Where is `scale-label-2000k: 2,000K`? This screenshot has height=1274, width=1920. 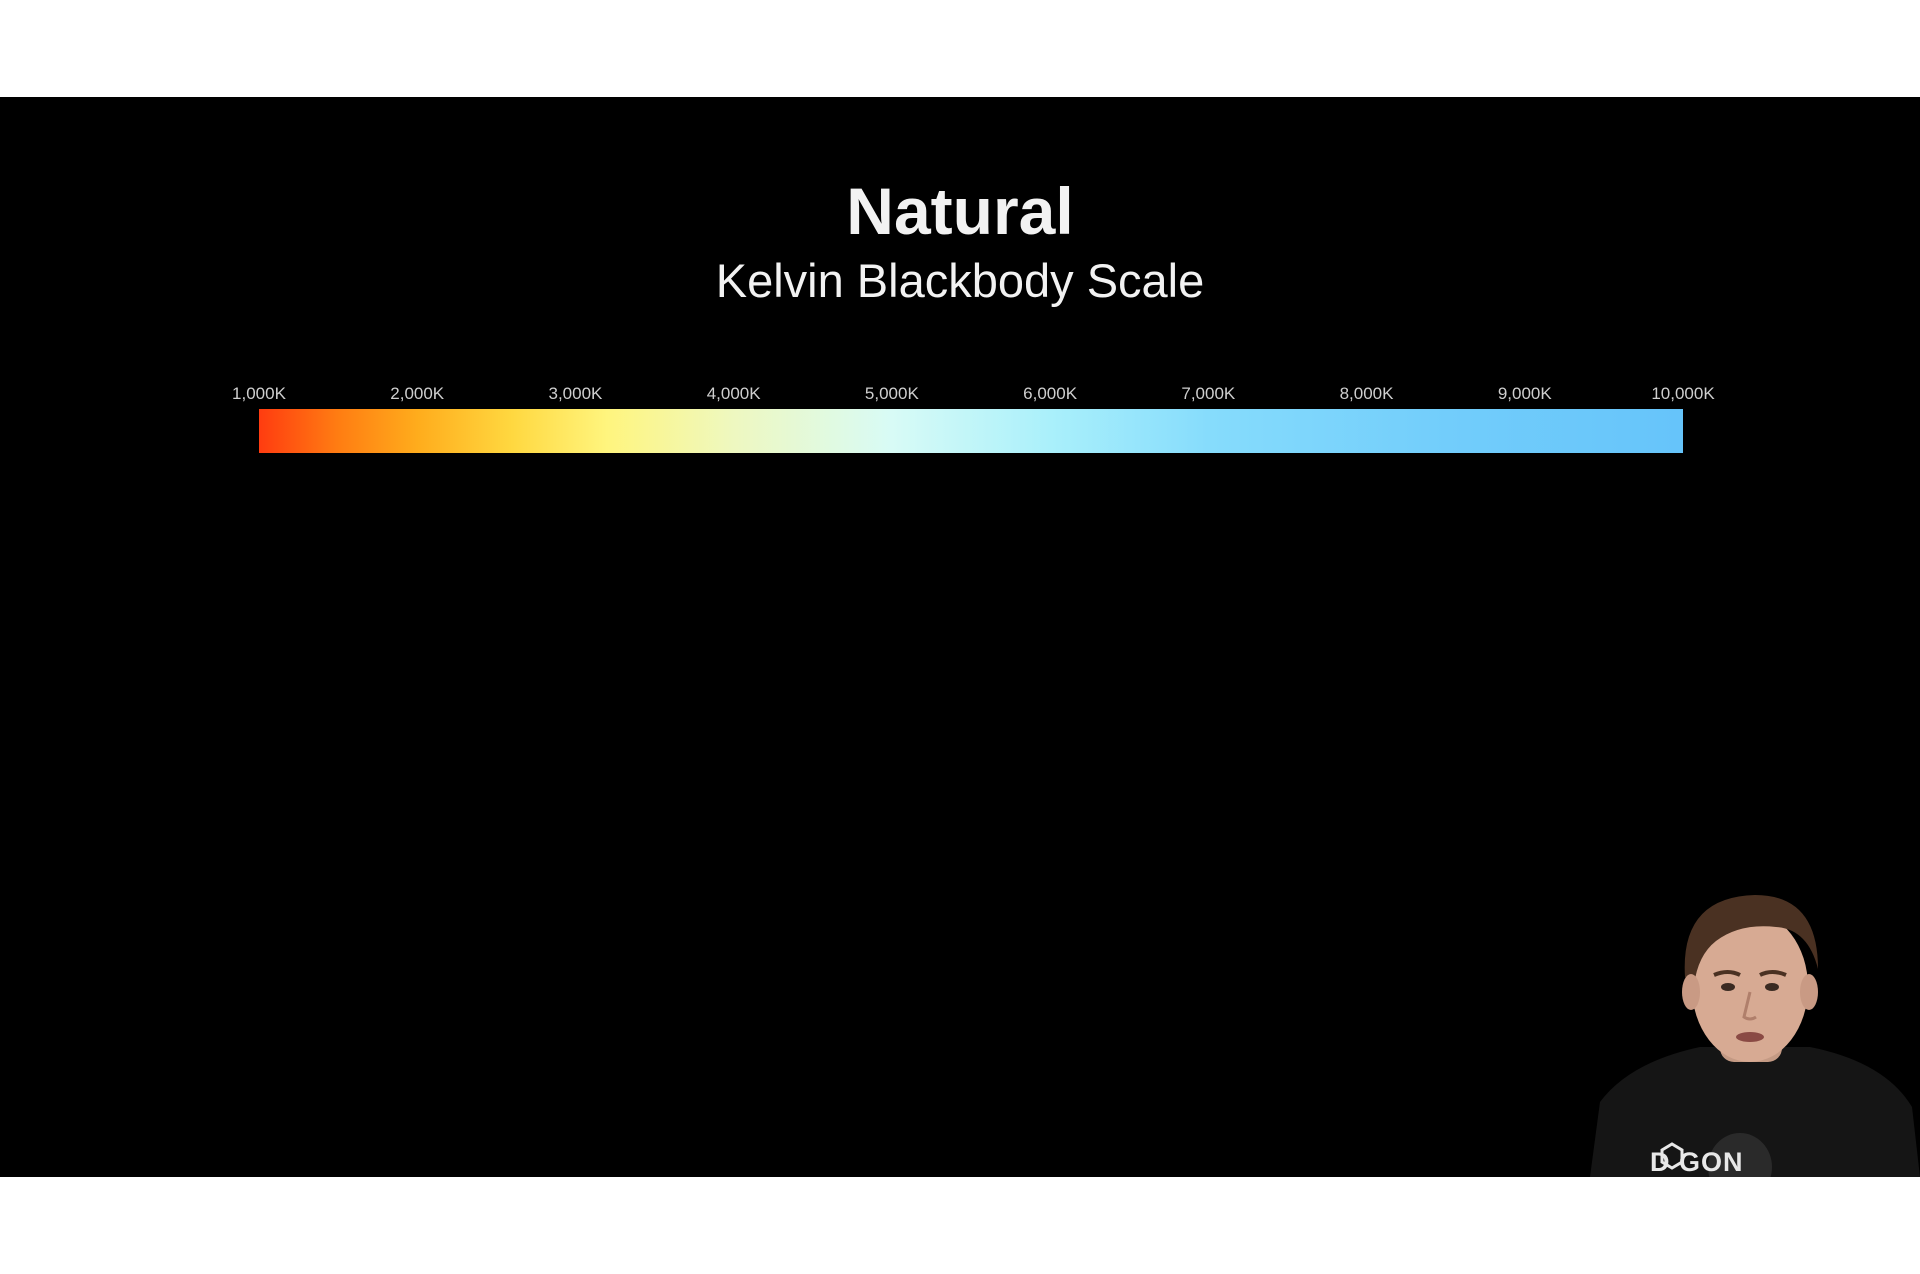 scale-label-2000k: 2,000K is located at coordinates (417, 393).